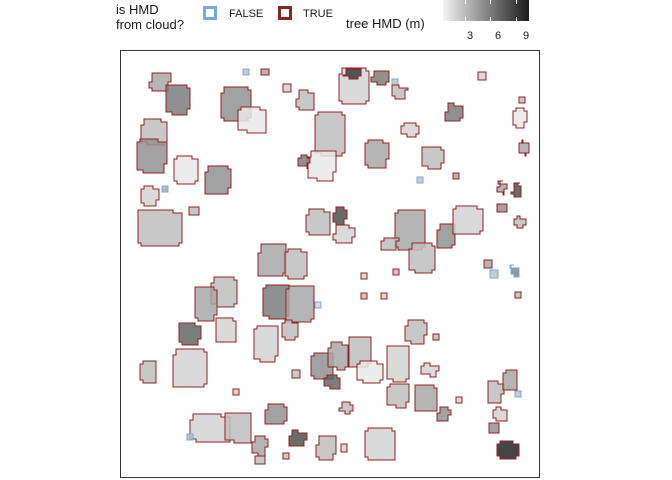  I want to click on fill-colorbar, so click(486, 10).